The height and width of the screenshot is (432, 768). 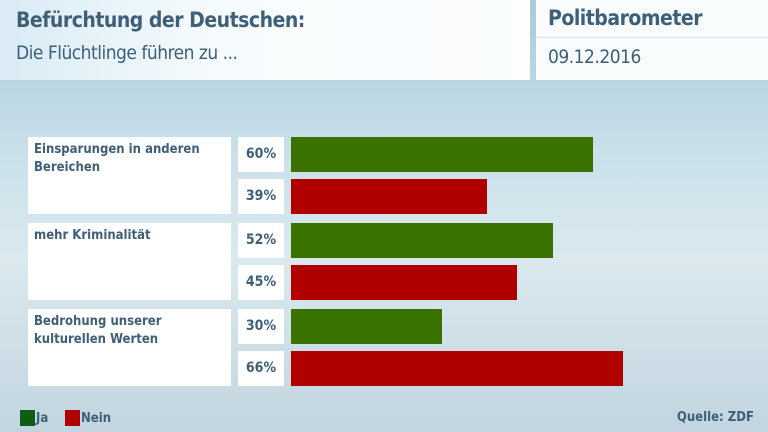 What do you see at coordinates (42, 418) in the screenshot?
I see `legend-label-ja: Ja` at bounding box center [42, 418].